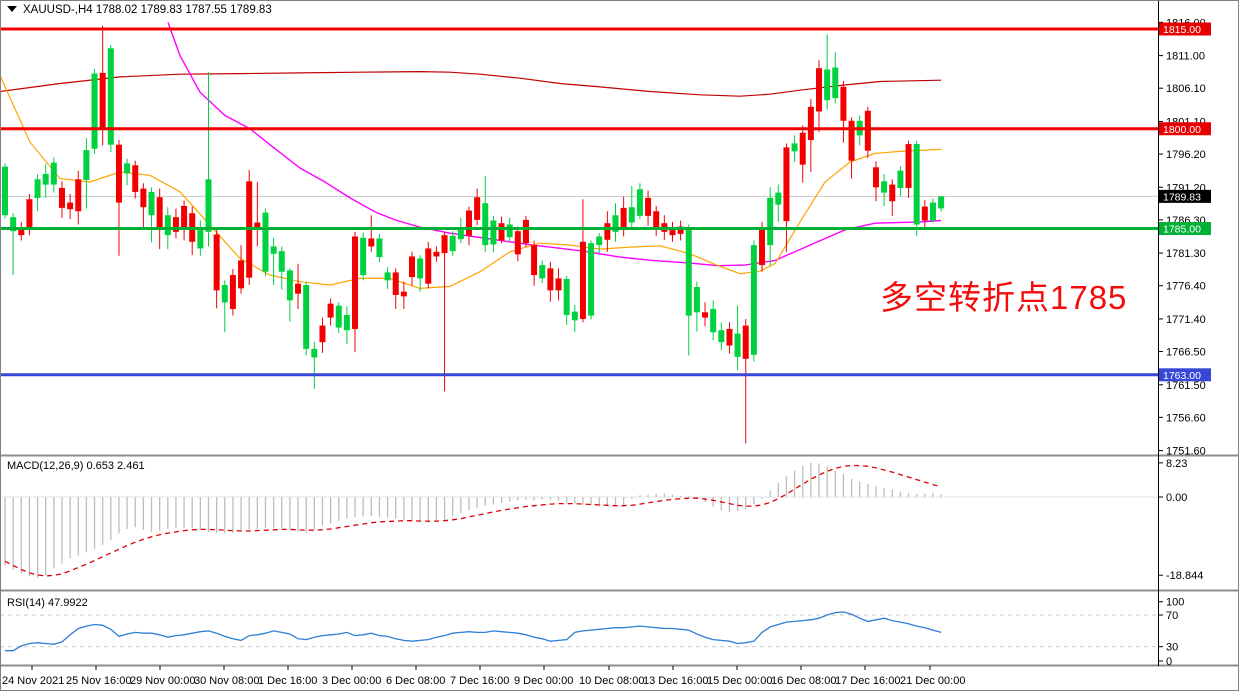 The image size is (1239, 691). Describe the element at coordinates (1186, 155) in the screenshot. I see `price-axis-label: 1796.20` at that location.